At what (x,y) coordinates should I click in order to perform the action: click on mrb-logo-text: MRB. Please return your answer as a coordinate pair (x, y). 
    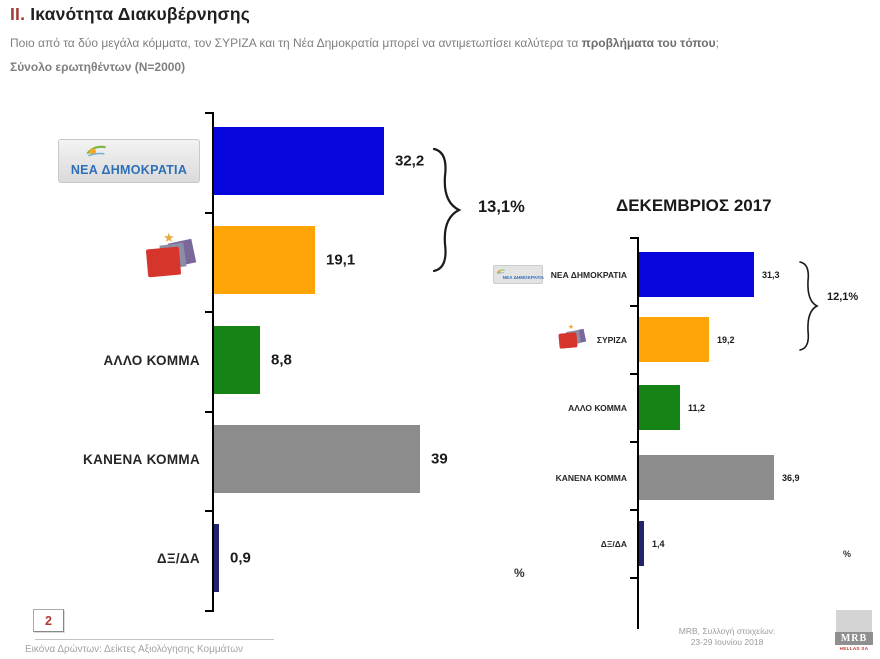
    Looking at the image, I should click on (854, 638).